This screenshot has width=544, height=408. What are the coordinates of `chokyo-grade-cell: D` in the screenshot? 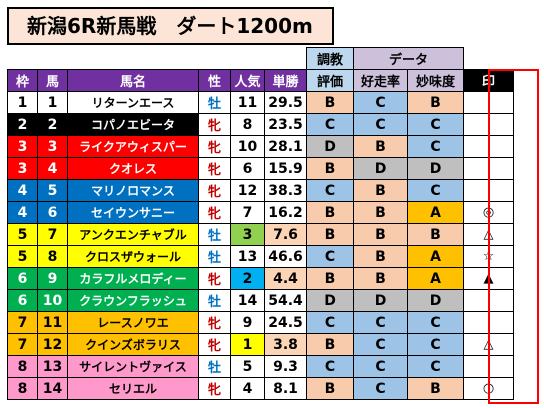 It's located at (330, 300).